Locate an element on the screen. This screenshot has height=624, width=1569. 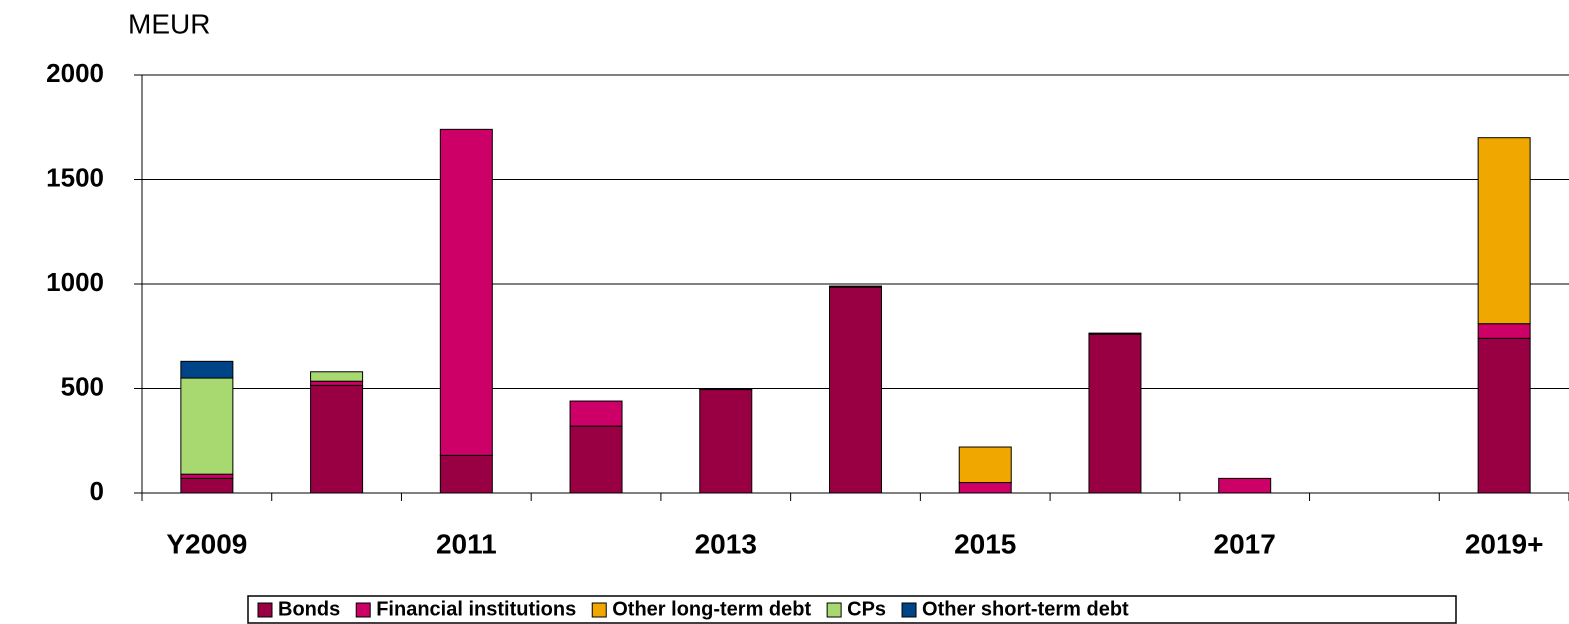
x-tick-label: 2015 is located at coordinates (985, 543).